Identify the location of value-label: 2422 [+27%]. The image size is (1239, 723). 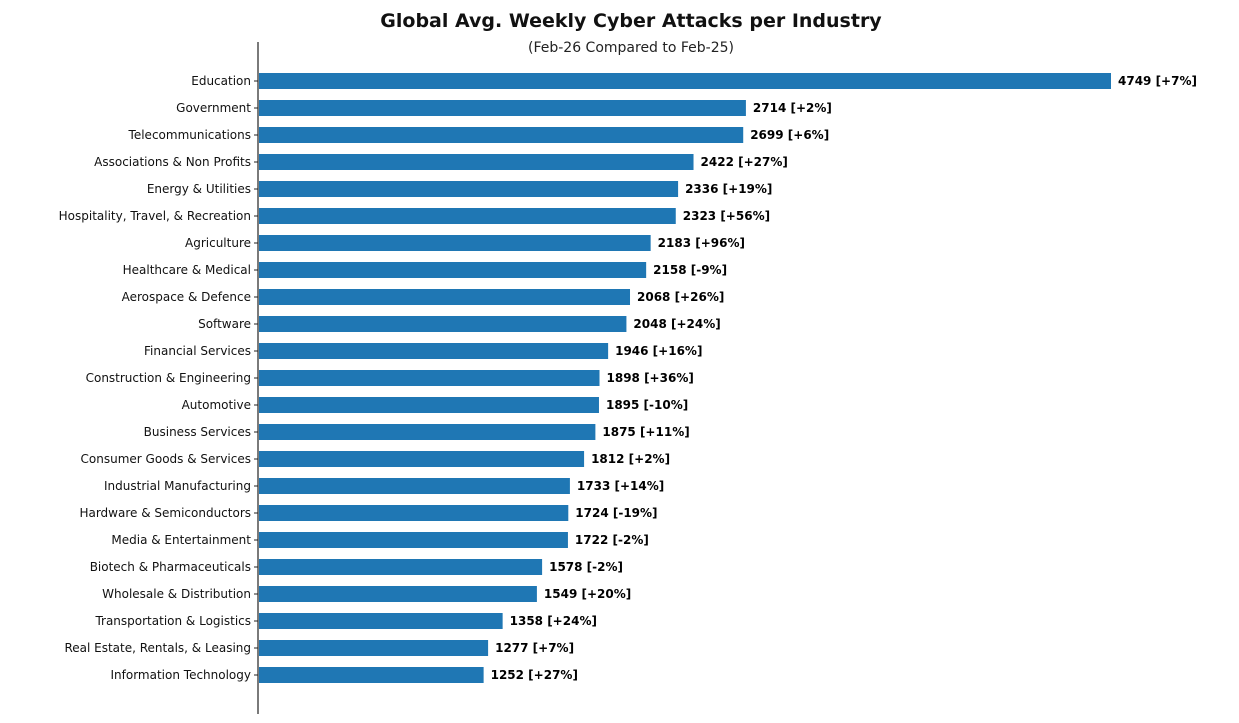
(744, 162).